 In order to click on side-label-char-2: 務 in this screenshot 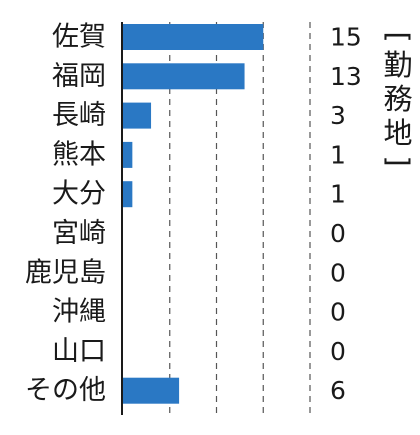, I will do `click(398, 99)`.